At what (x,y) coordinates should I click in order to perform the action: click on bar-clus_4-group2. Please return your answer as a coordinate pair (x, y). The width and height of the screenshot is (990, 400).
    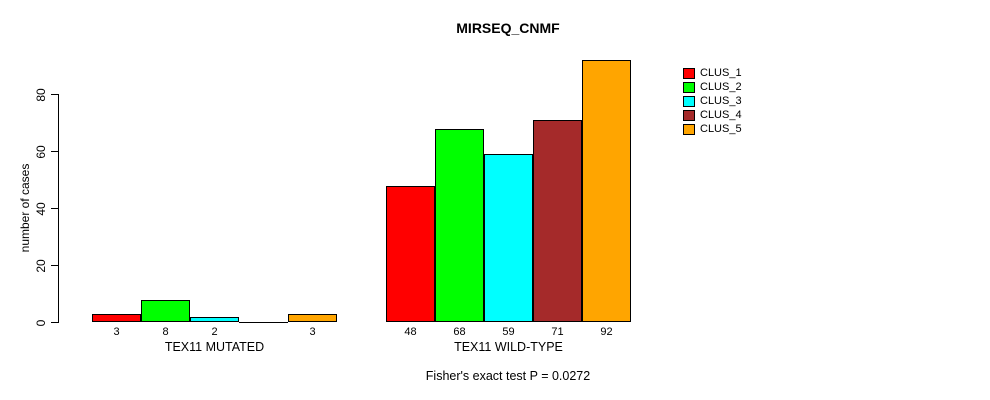
    Looking at the image, I should click on (557, 221).